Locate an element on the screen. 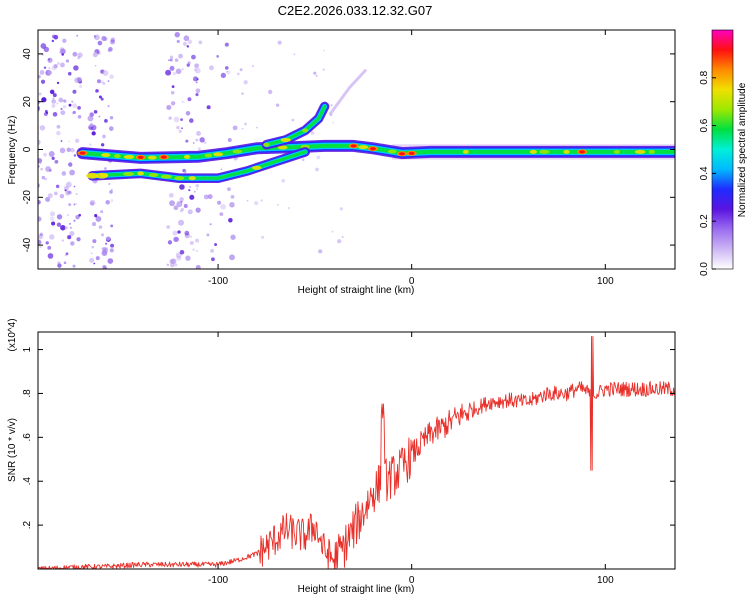 This screenshot has height=600, width=750. y-tick-label: -40 is located at coordinates (27, 244).